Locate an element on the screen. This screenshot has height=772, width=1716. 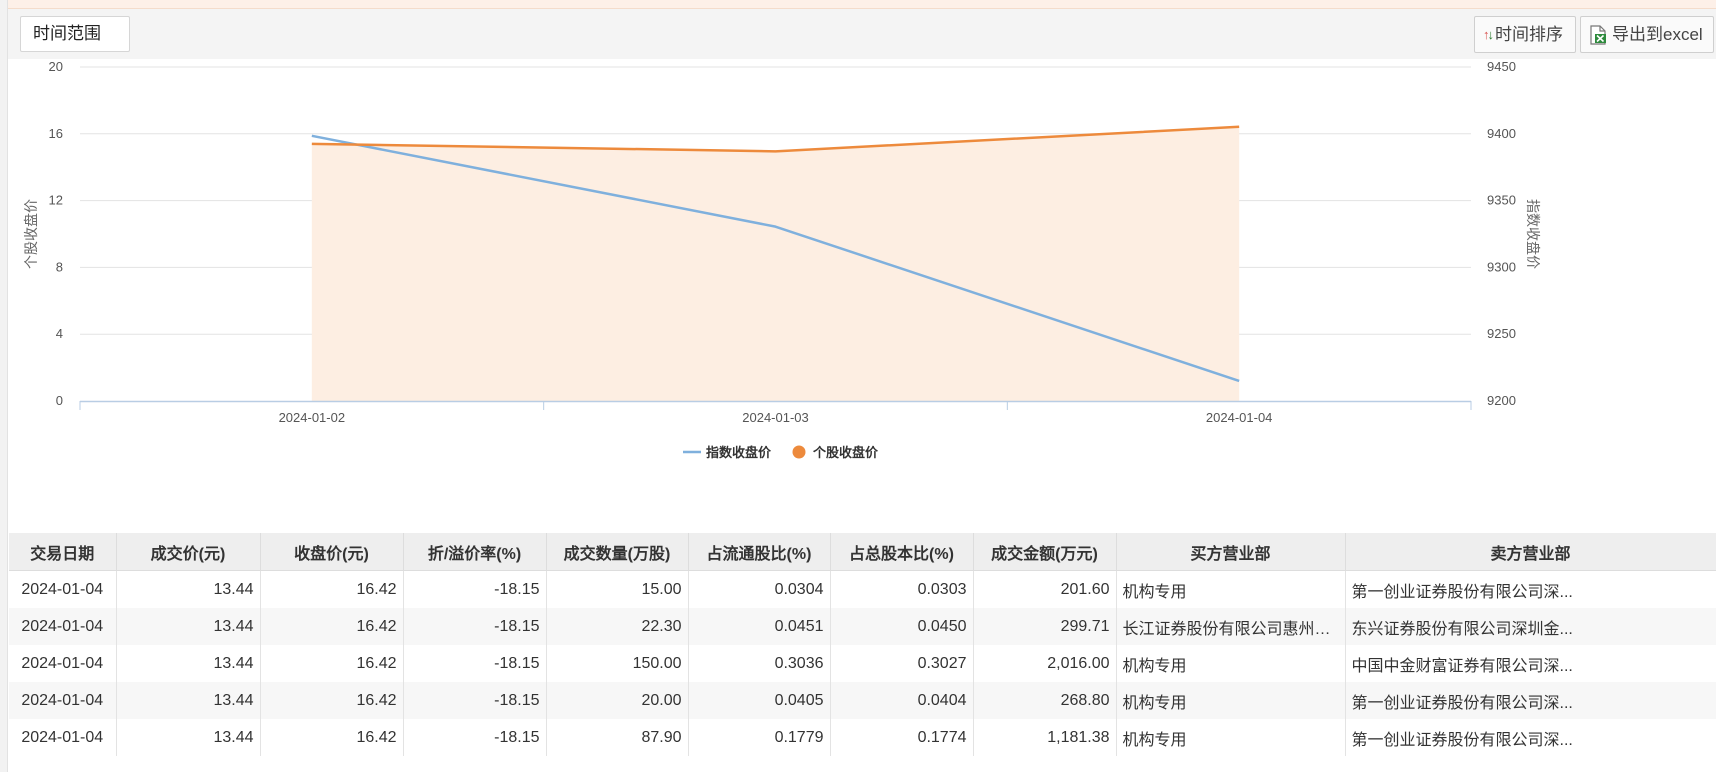
y-right-axis-title: 指数收盘价 is located at coordinates (1532, 234).